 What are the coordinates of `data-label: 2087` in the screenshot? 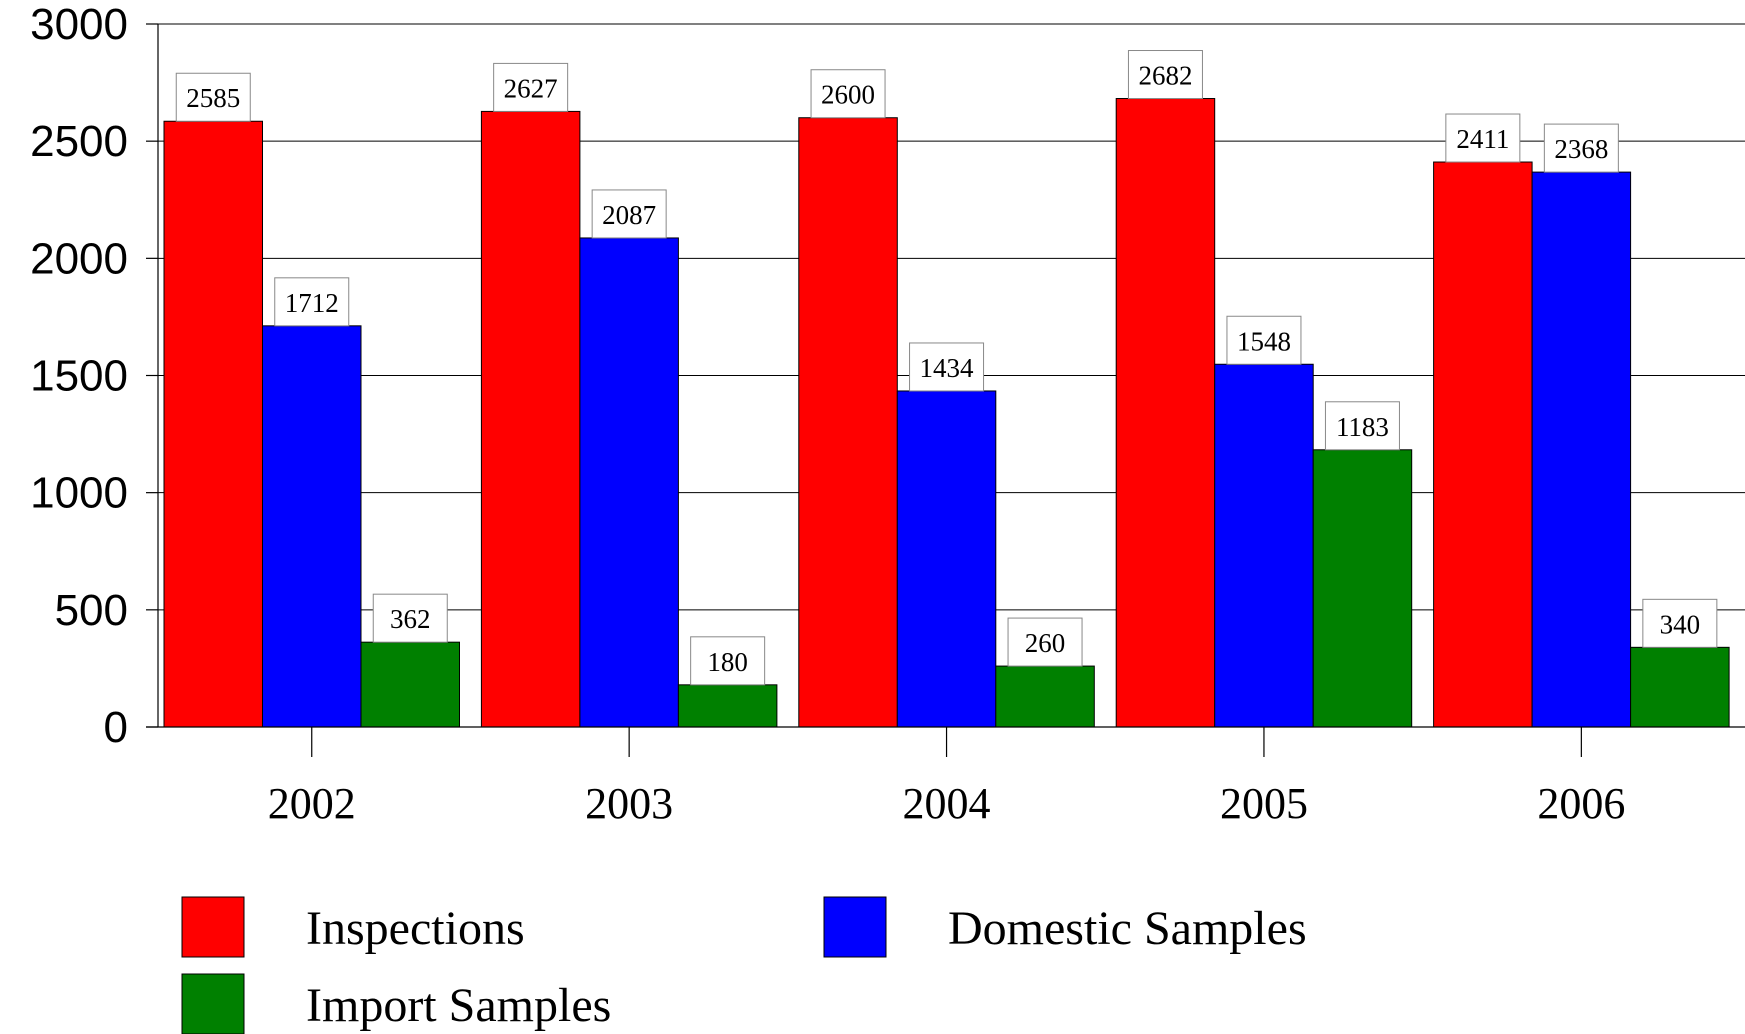 It's located at (629, 215).